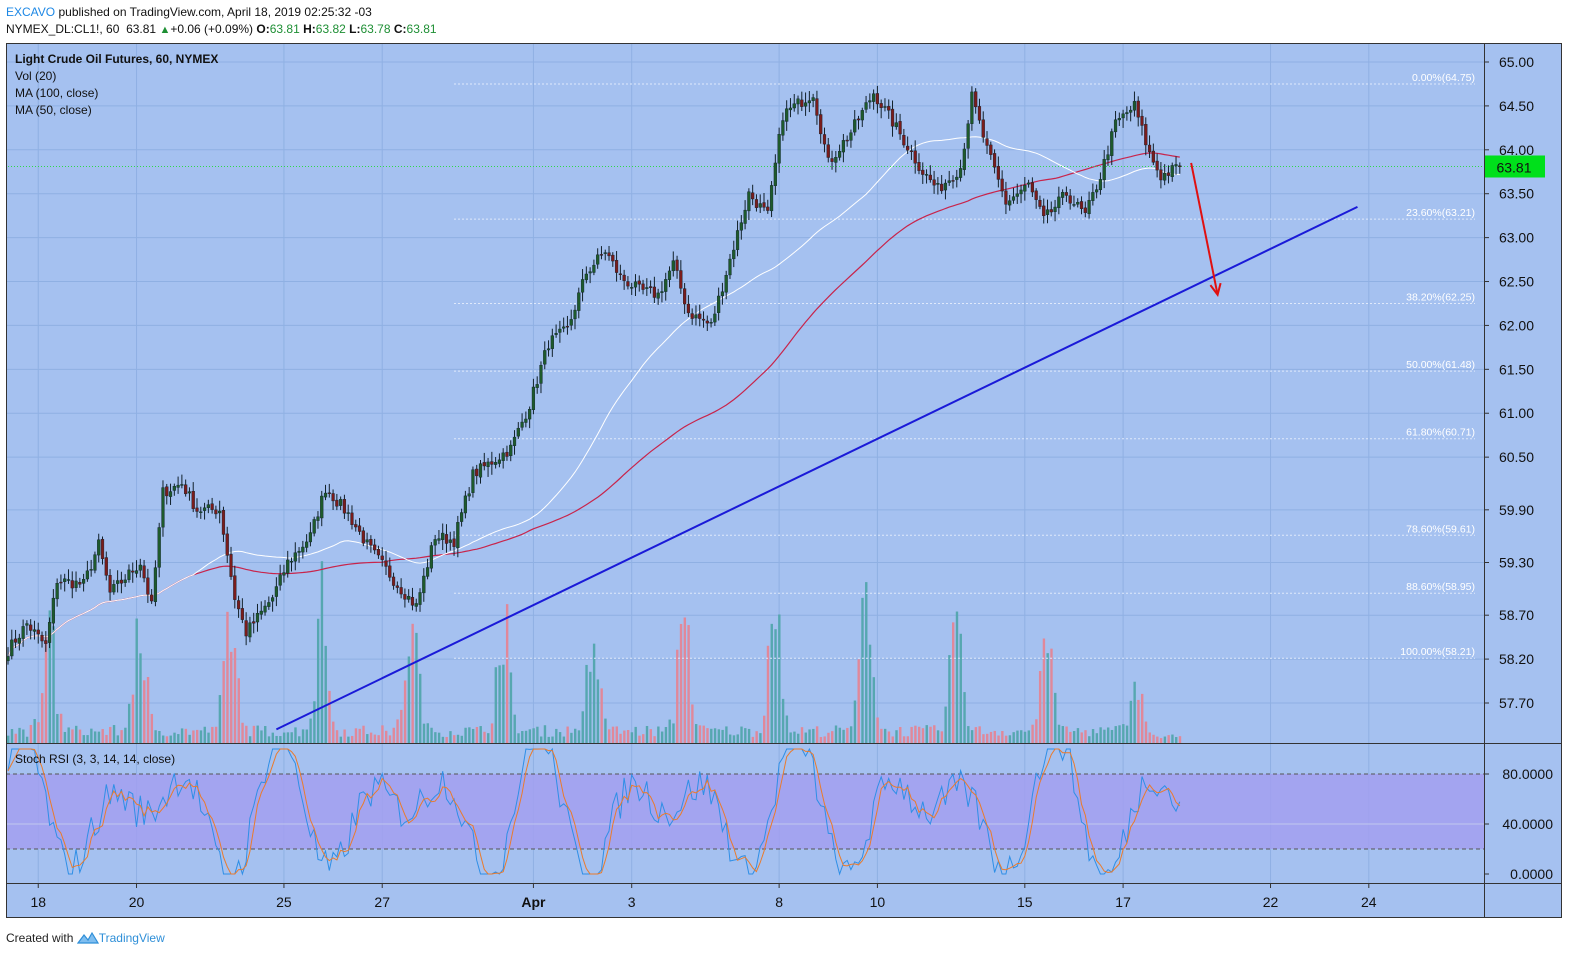 The width and height of the screenshot is (1591, 968). I want to click on legend-title: Light Crude Oil Futures, 60, NYMEX, so click(116, 59).